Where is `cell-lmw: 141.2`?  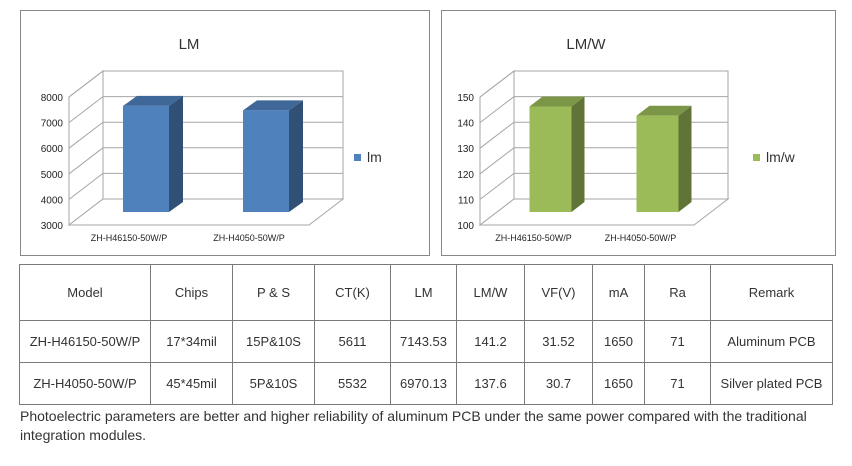
cell-lmw: 141.2 is located at coordinates (490, 341).